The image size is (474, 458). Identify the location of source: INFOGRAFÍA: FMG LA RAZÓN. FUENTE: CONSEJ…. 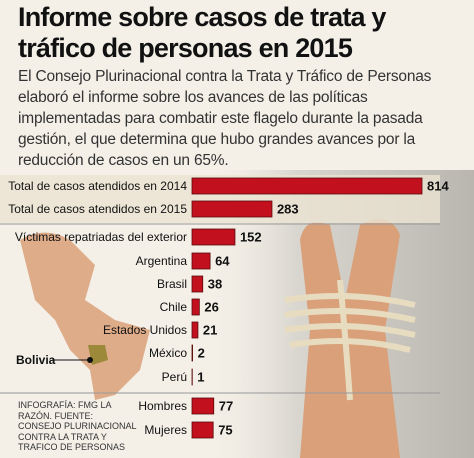
(77, 426).